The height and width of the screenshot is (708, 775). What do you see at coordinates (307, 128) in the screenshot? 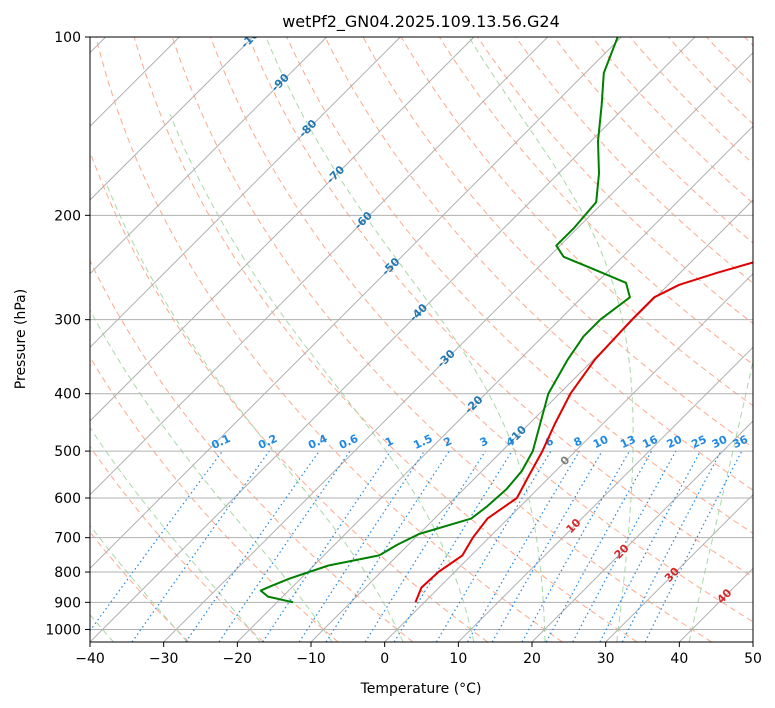
I see `isotherm-label: -80` at bounding box center [307, 128].